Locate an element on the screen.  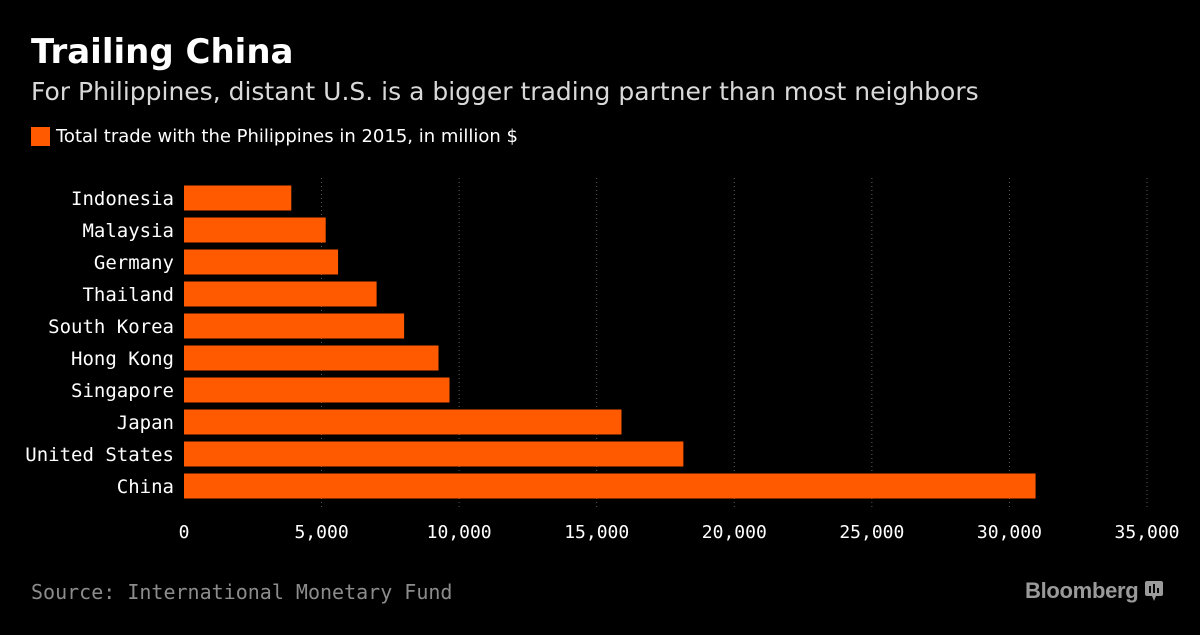
category-label: Japan is located at coordinates (145, 423).